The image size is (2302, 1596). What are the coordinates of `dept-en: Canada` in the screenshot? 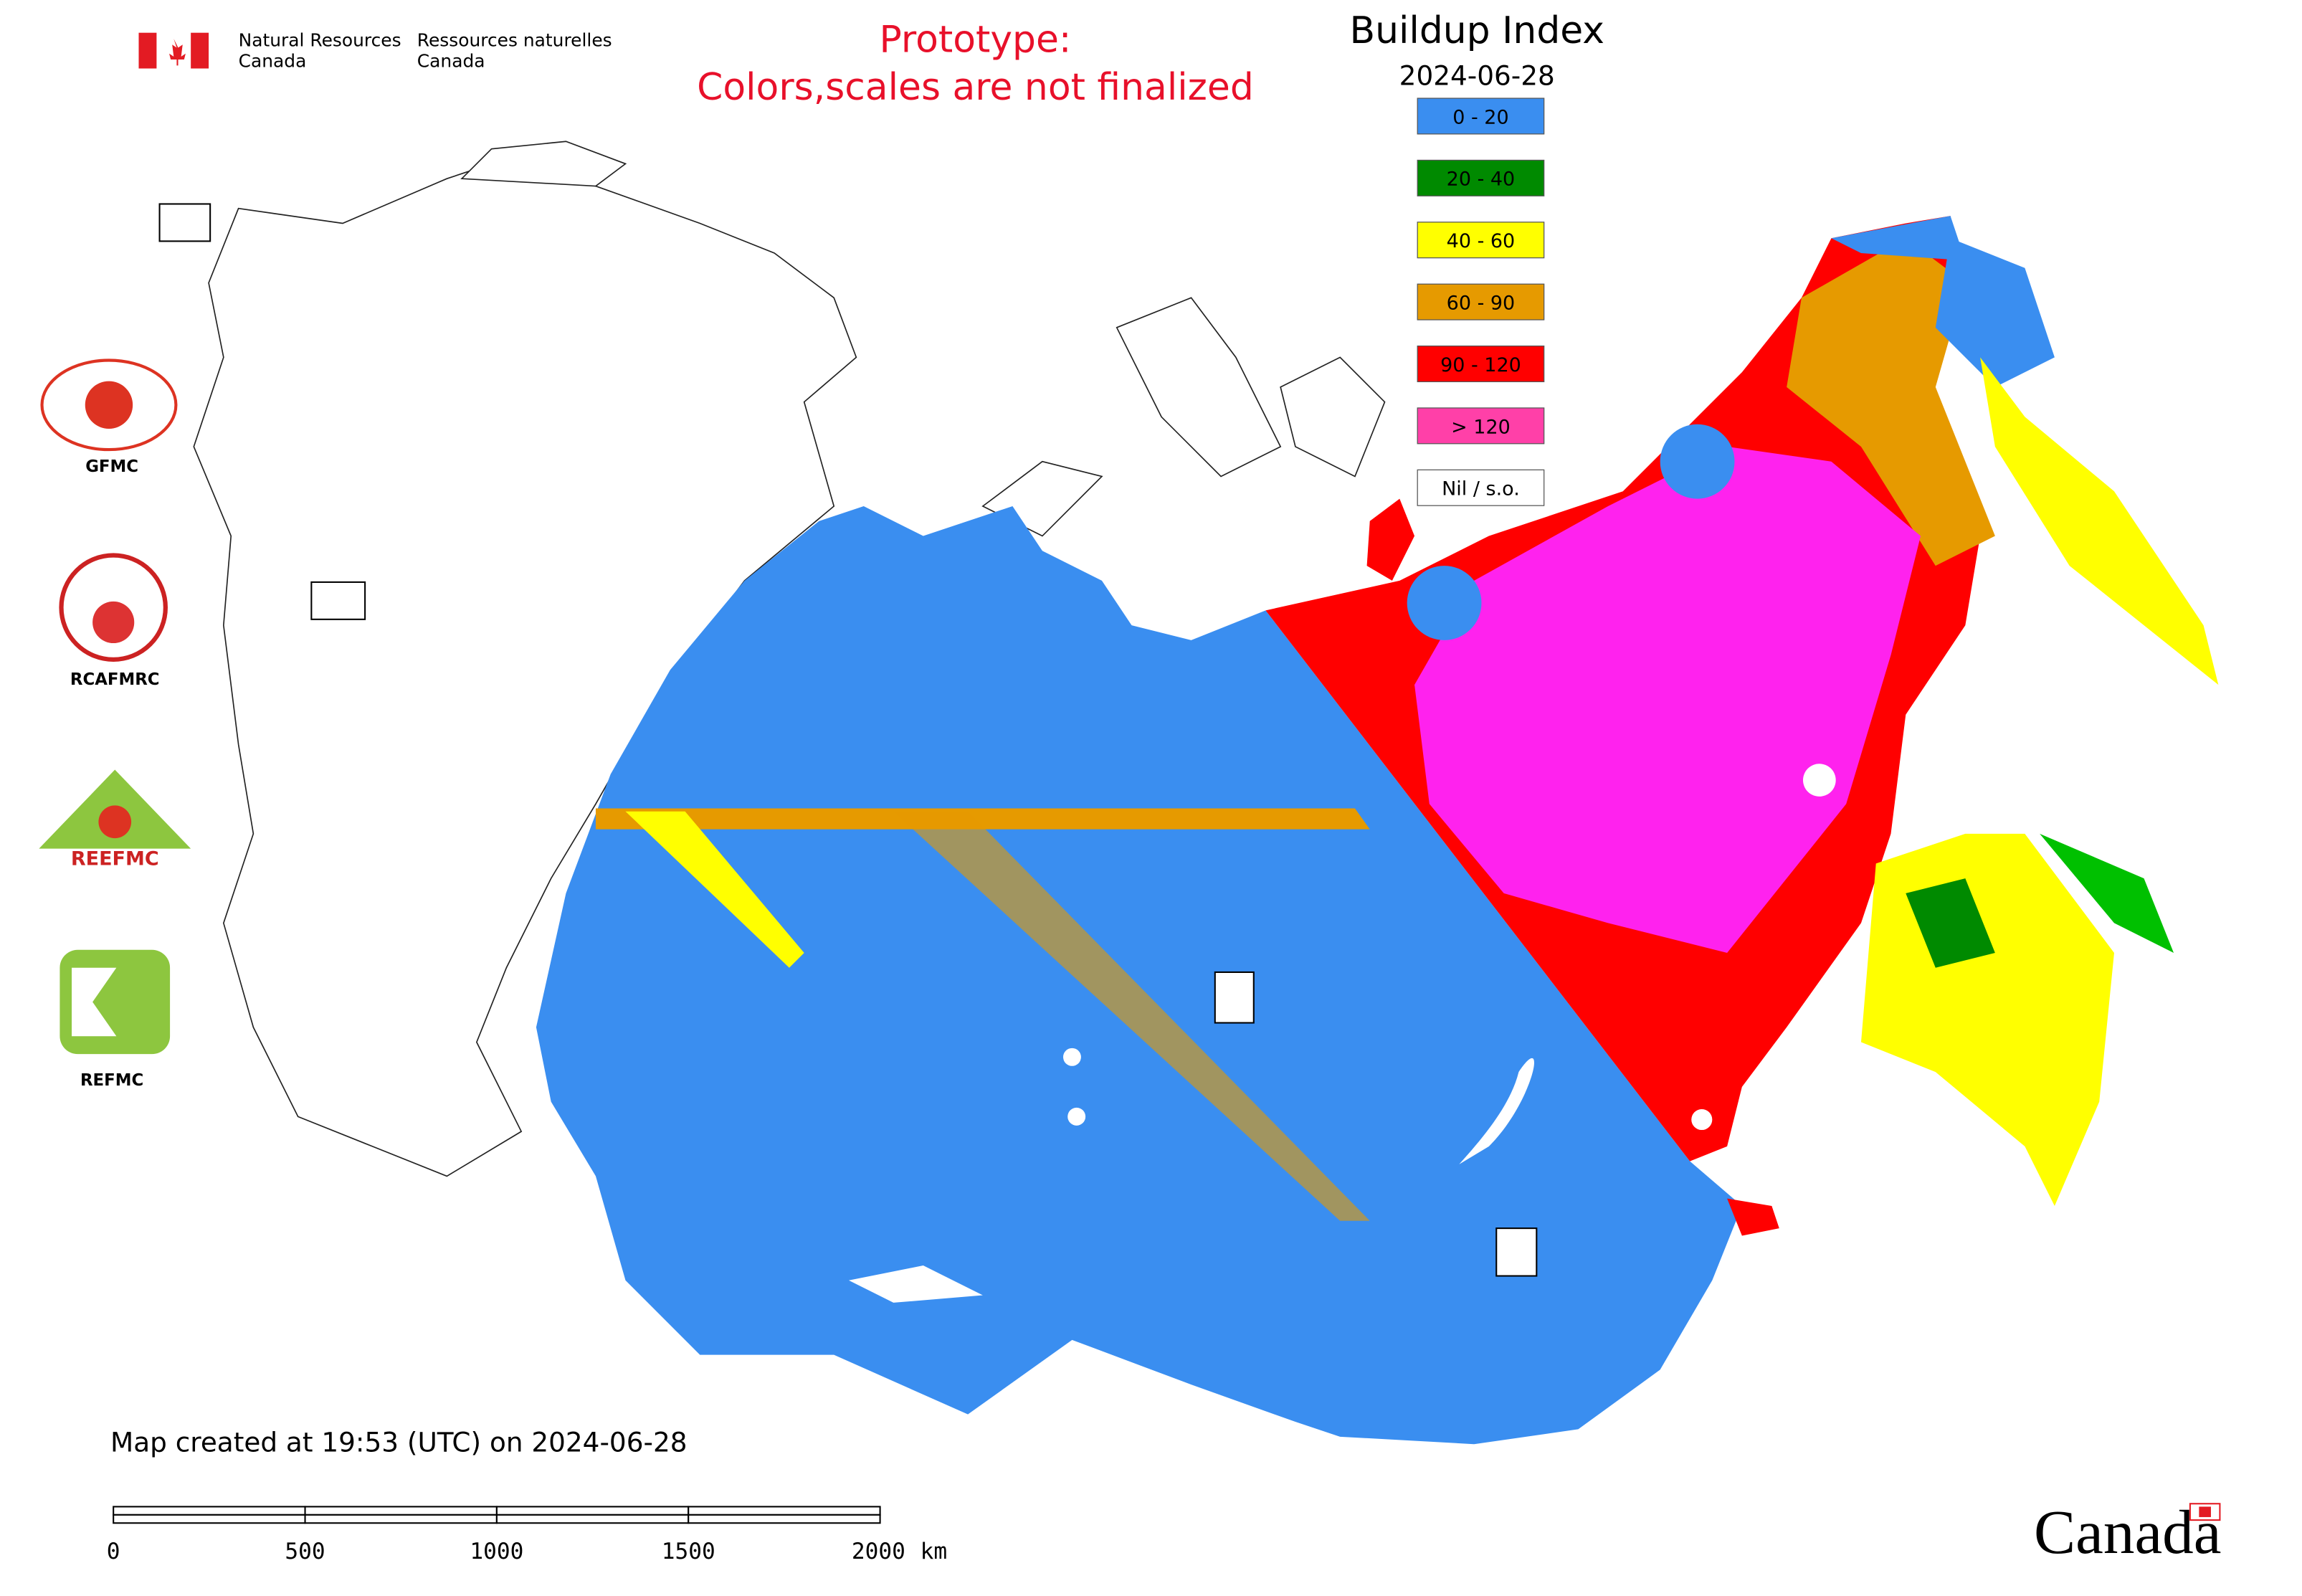 It's located at (273, 60).